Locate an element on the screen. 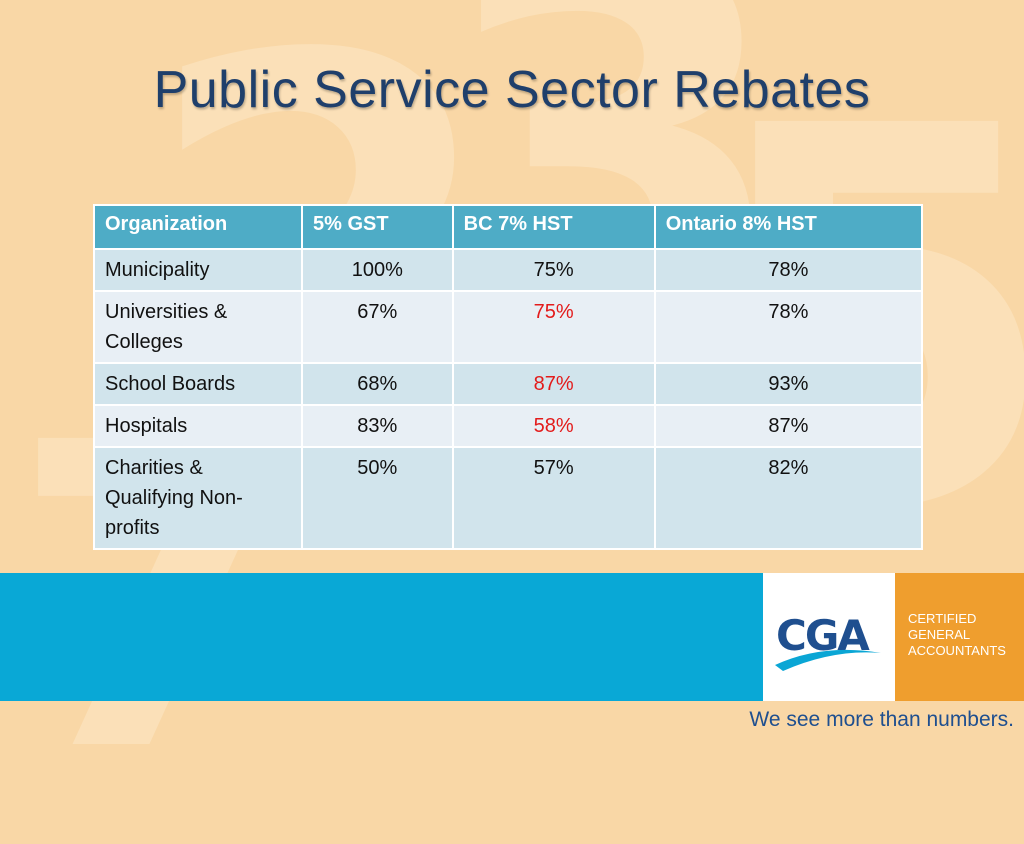  ontario-hst-cell: 87% is located at coordinates (788, 426).